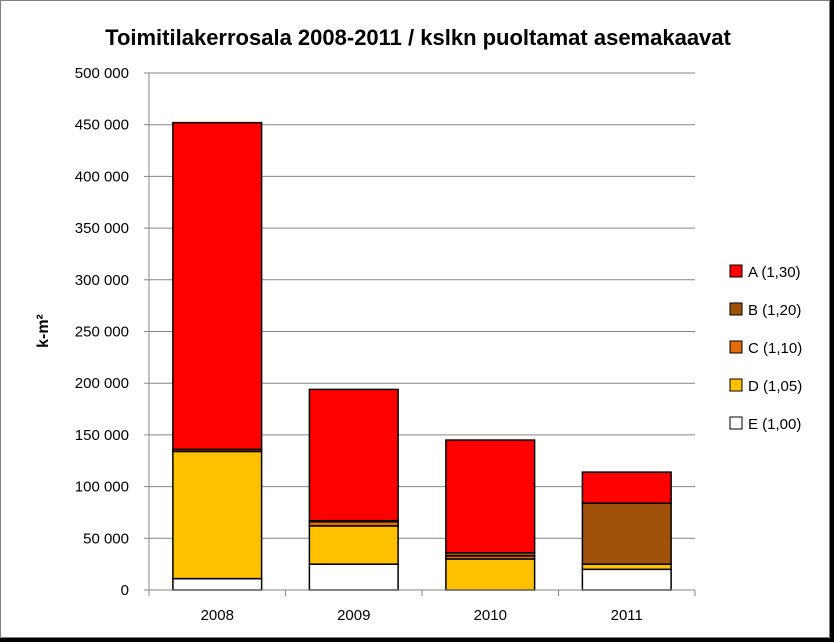 This screenshot has height=642, width=834. What do you see at coordinates (102, 280) in the screenshot?
I see `y-tick-label: 300 000` at bounding box center [102, 280].